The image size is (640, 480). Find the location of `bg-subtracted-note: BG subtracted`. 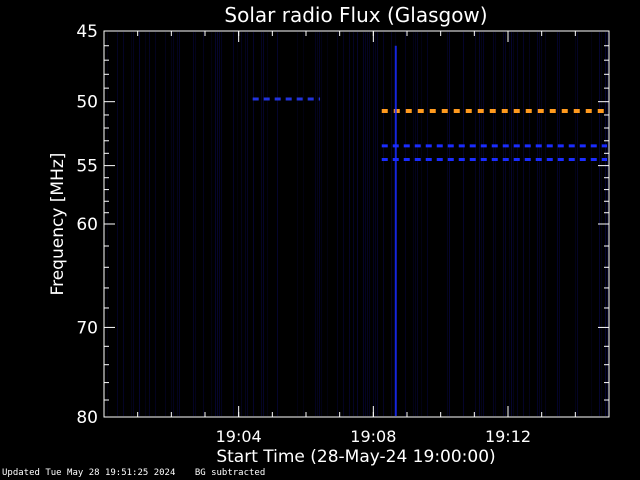

bg-subtracted-note: BG subtracted is located at coordinates (230, 473).